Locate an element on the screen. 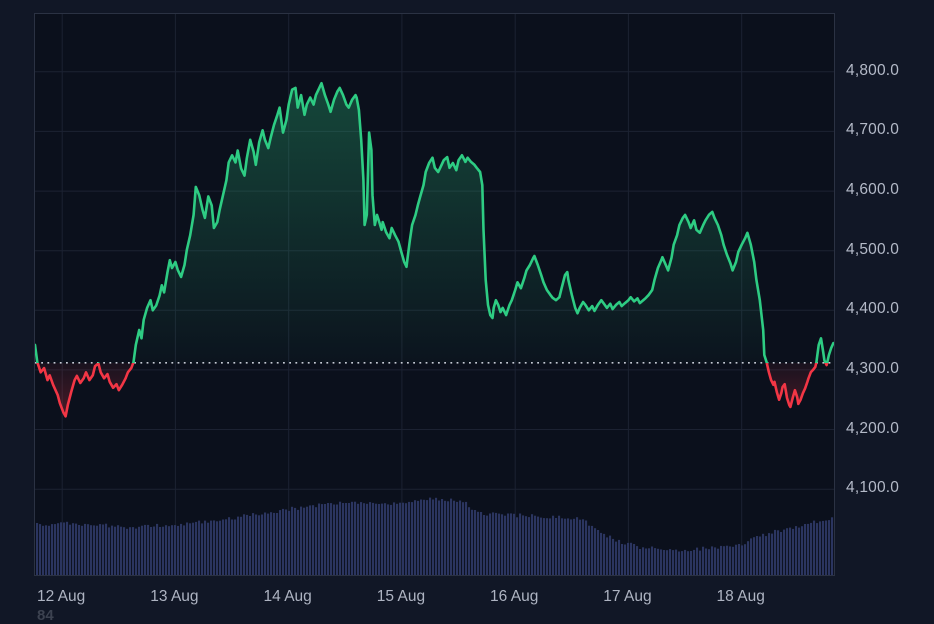 Image resolution: width=934 pixels, height=624 pixels. clipped-text-84: 84 is located at coordinates (45, 615).